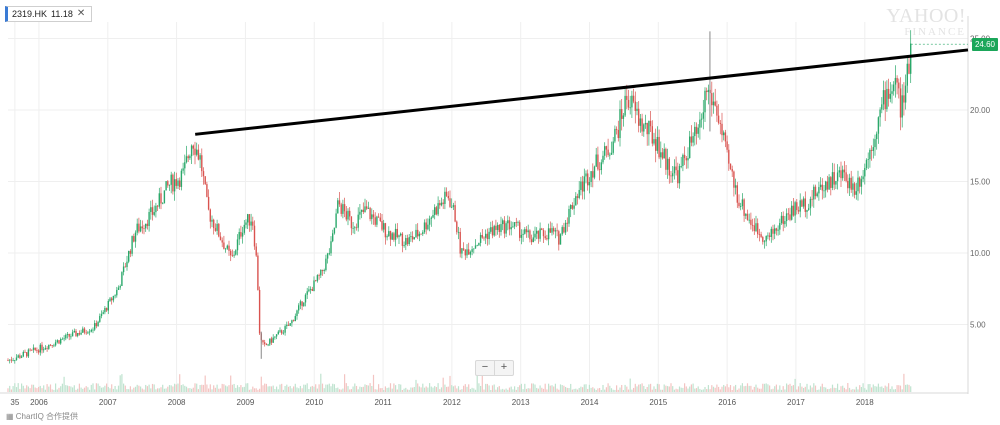 The image size is (1000, 425). I want to click on symbol-tag: 2319.HK 11.18 ✕, so click(49, 14).